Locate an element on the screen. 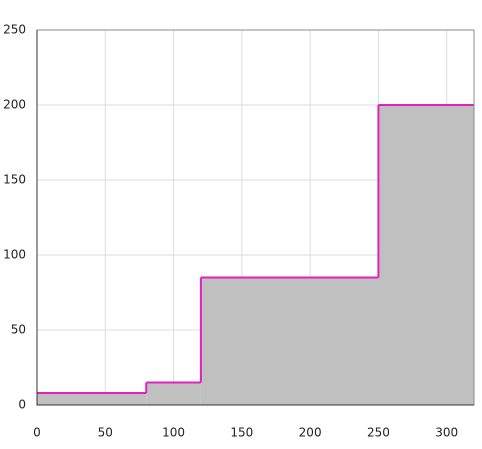 The image size is (482, 449). x-tick-label: 200 is located at coordinates (310, 433).